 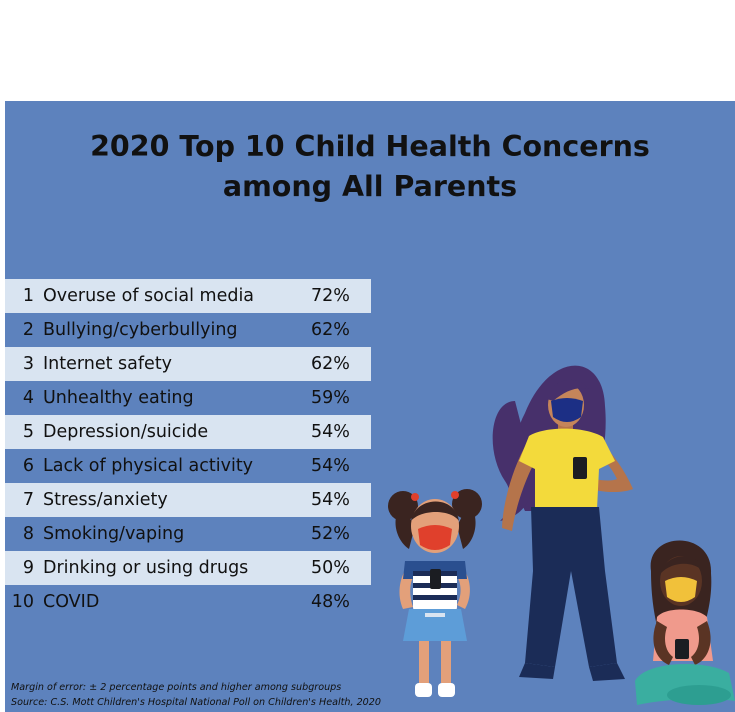 I want to click on woman-with-phone-figure, so click(x=562, y=523).